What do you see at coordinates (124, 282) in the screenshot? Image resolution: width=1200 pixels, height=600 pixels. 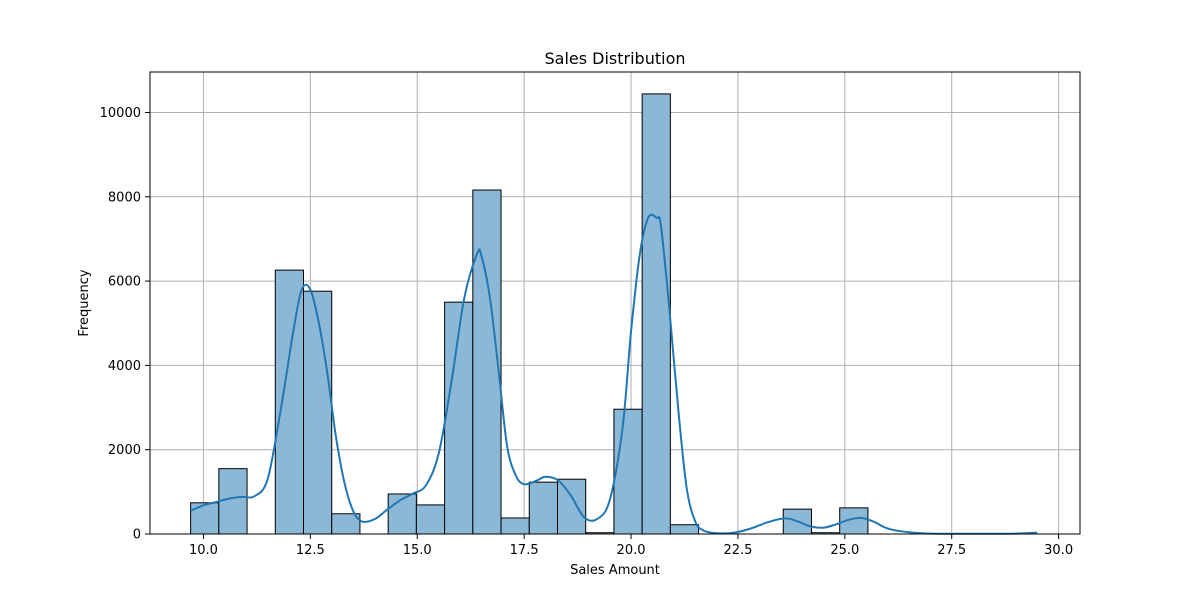 I see `y-tick-label: 6000` at bounding box center [124, 282].